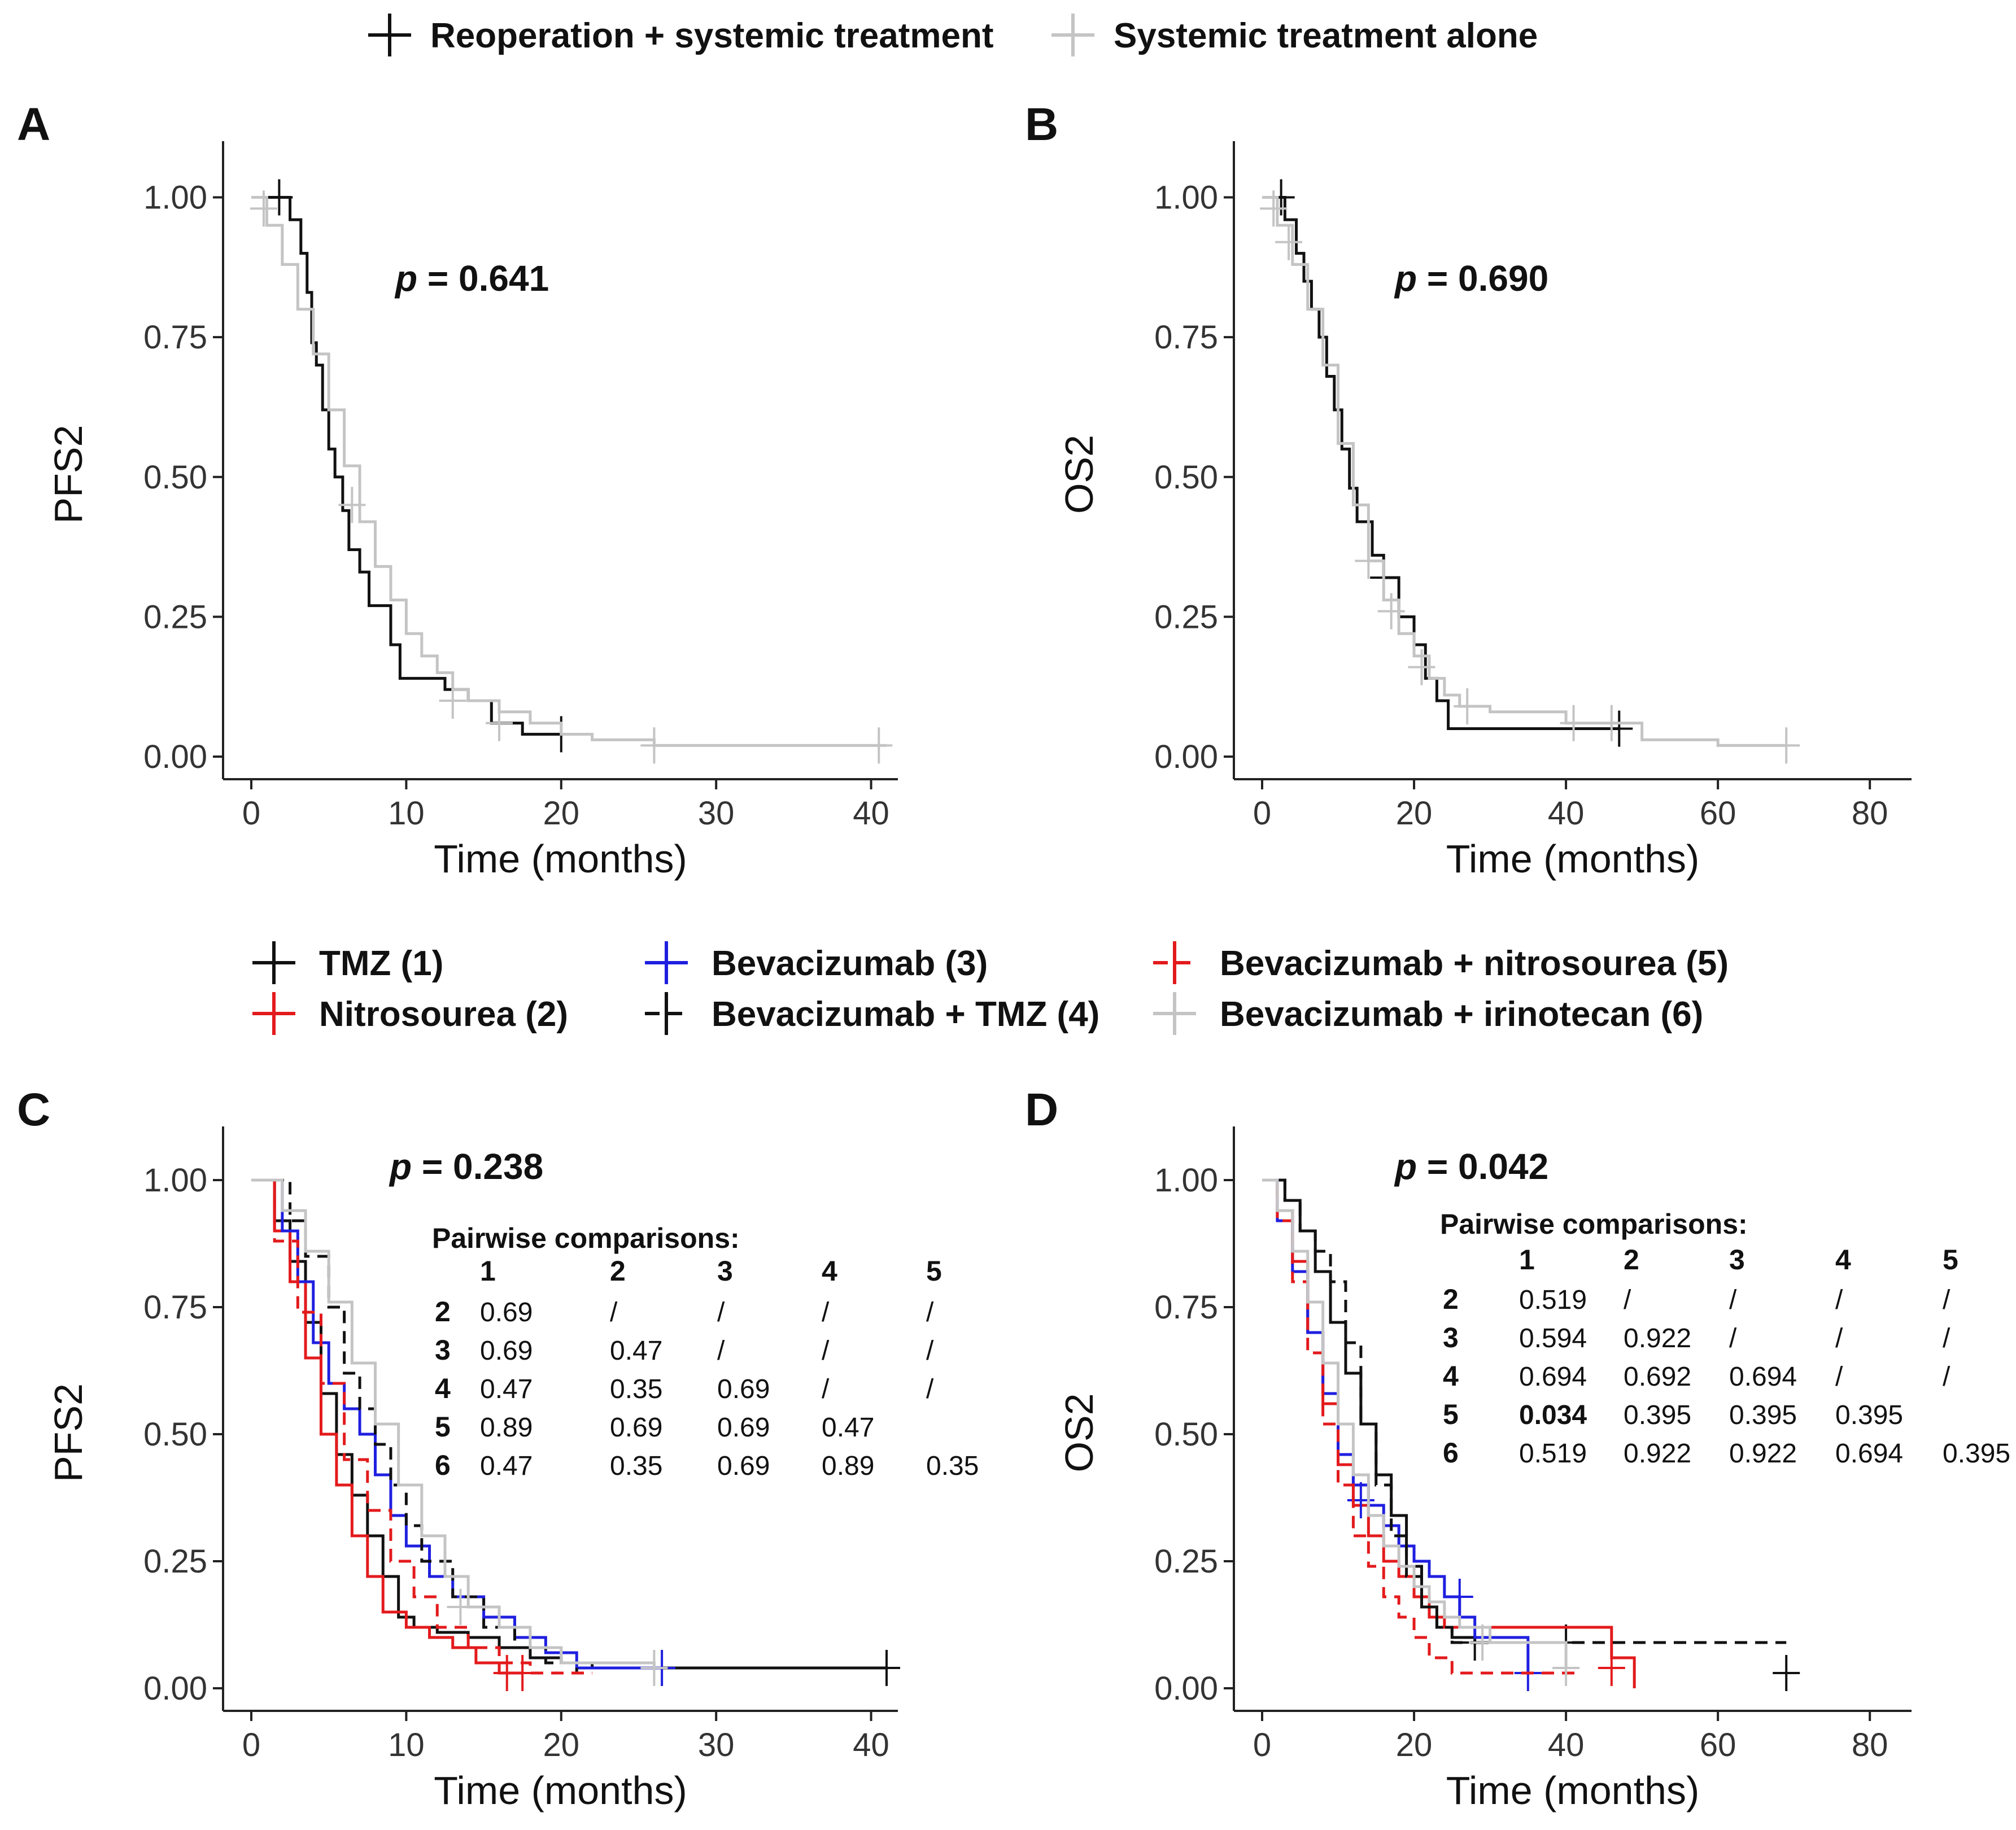 This screenshot has height=1830, width=2016. What do you see at coordinates (1186, 478) in the screenshot?
I see `panel-b-ytick-label-2: 0.50` at bounding box center [1186, 478].